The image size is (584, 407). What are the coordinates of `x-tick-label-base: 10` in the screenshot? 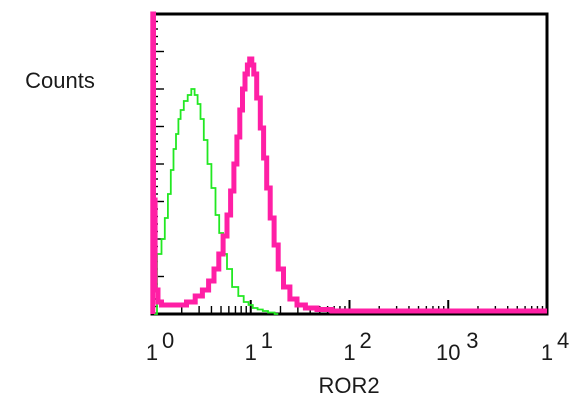 It's located at (448, 352).